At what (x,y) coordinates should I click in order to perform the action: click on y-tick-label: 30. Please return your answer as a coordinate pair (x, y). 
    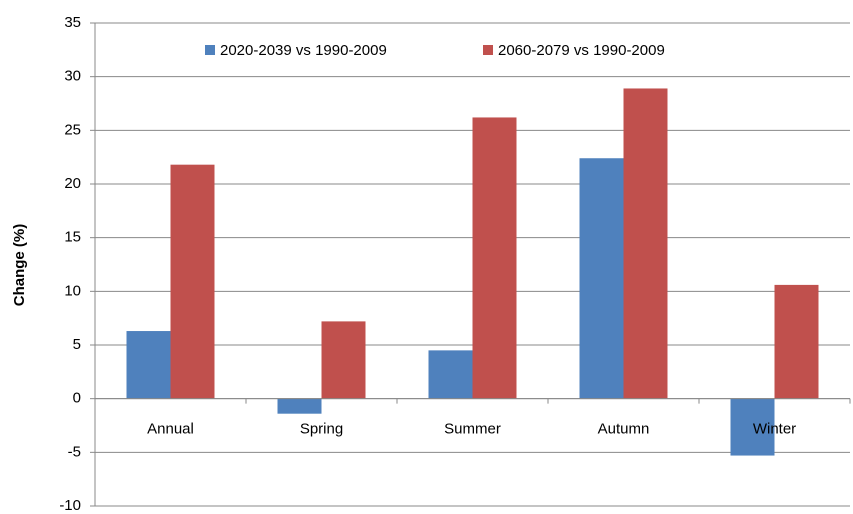
    Looking at the image, I should click on (72, 76).